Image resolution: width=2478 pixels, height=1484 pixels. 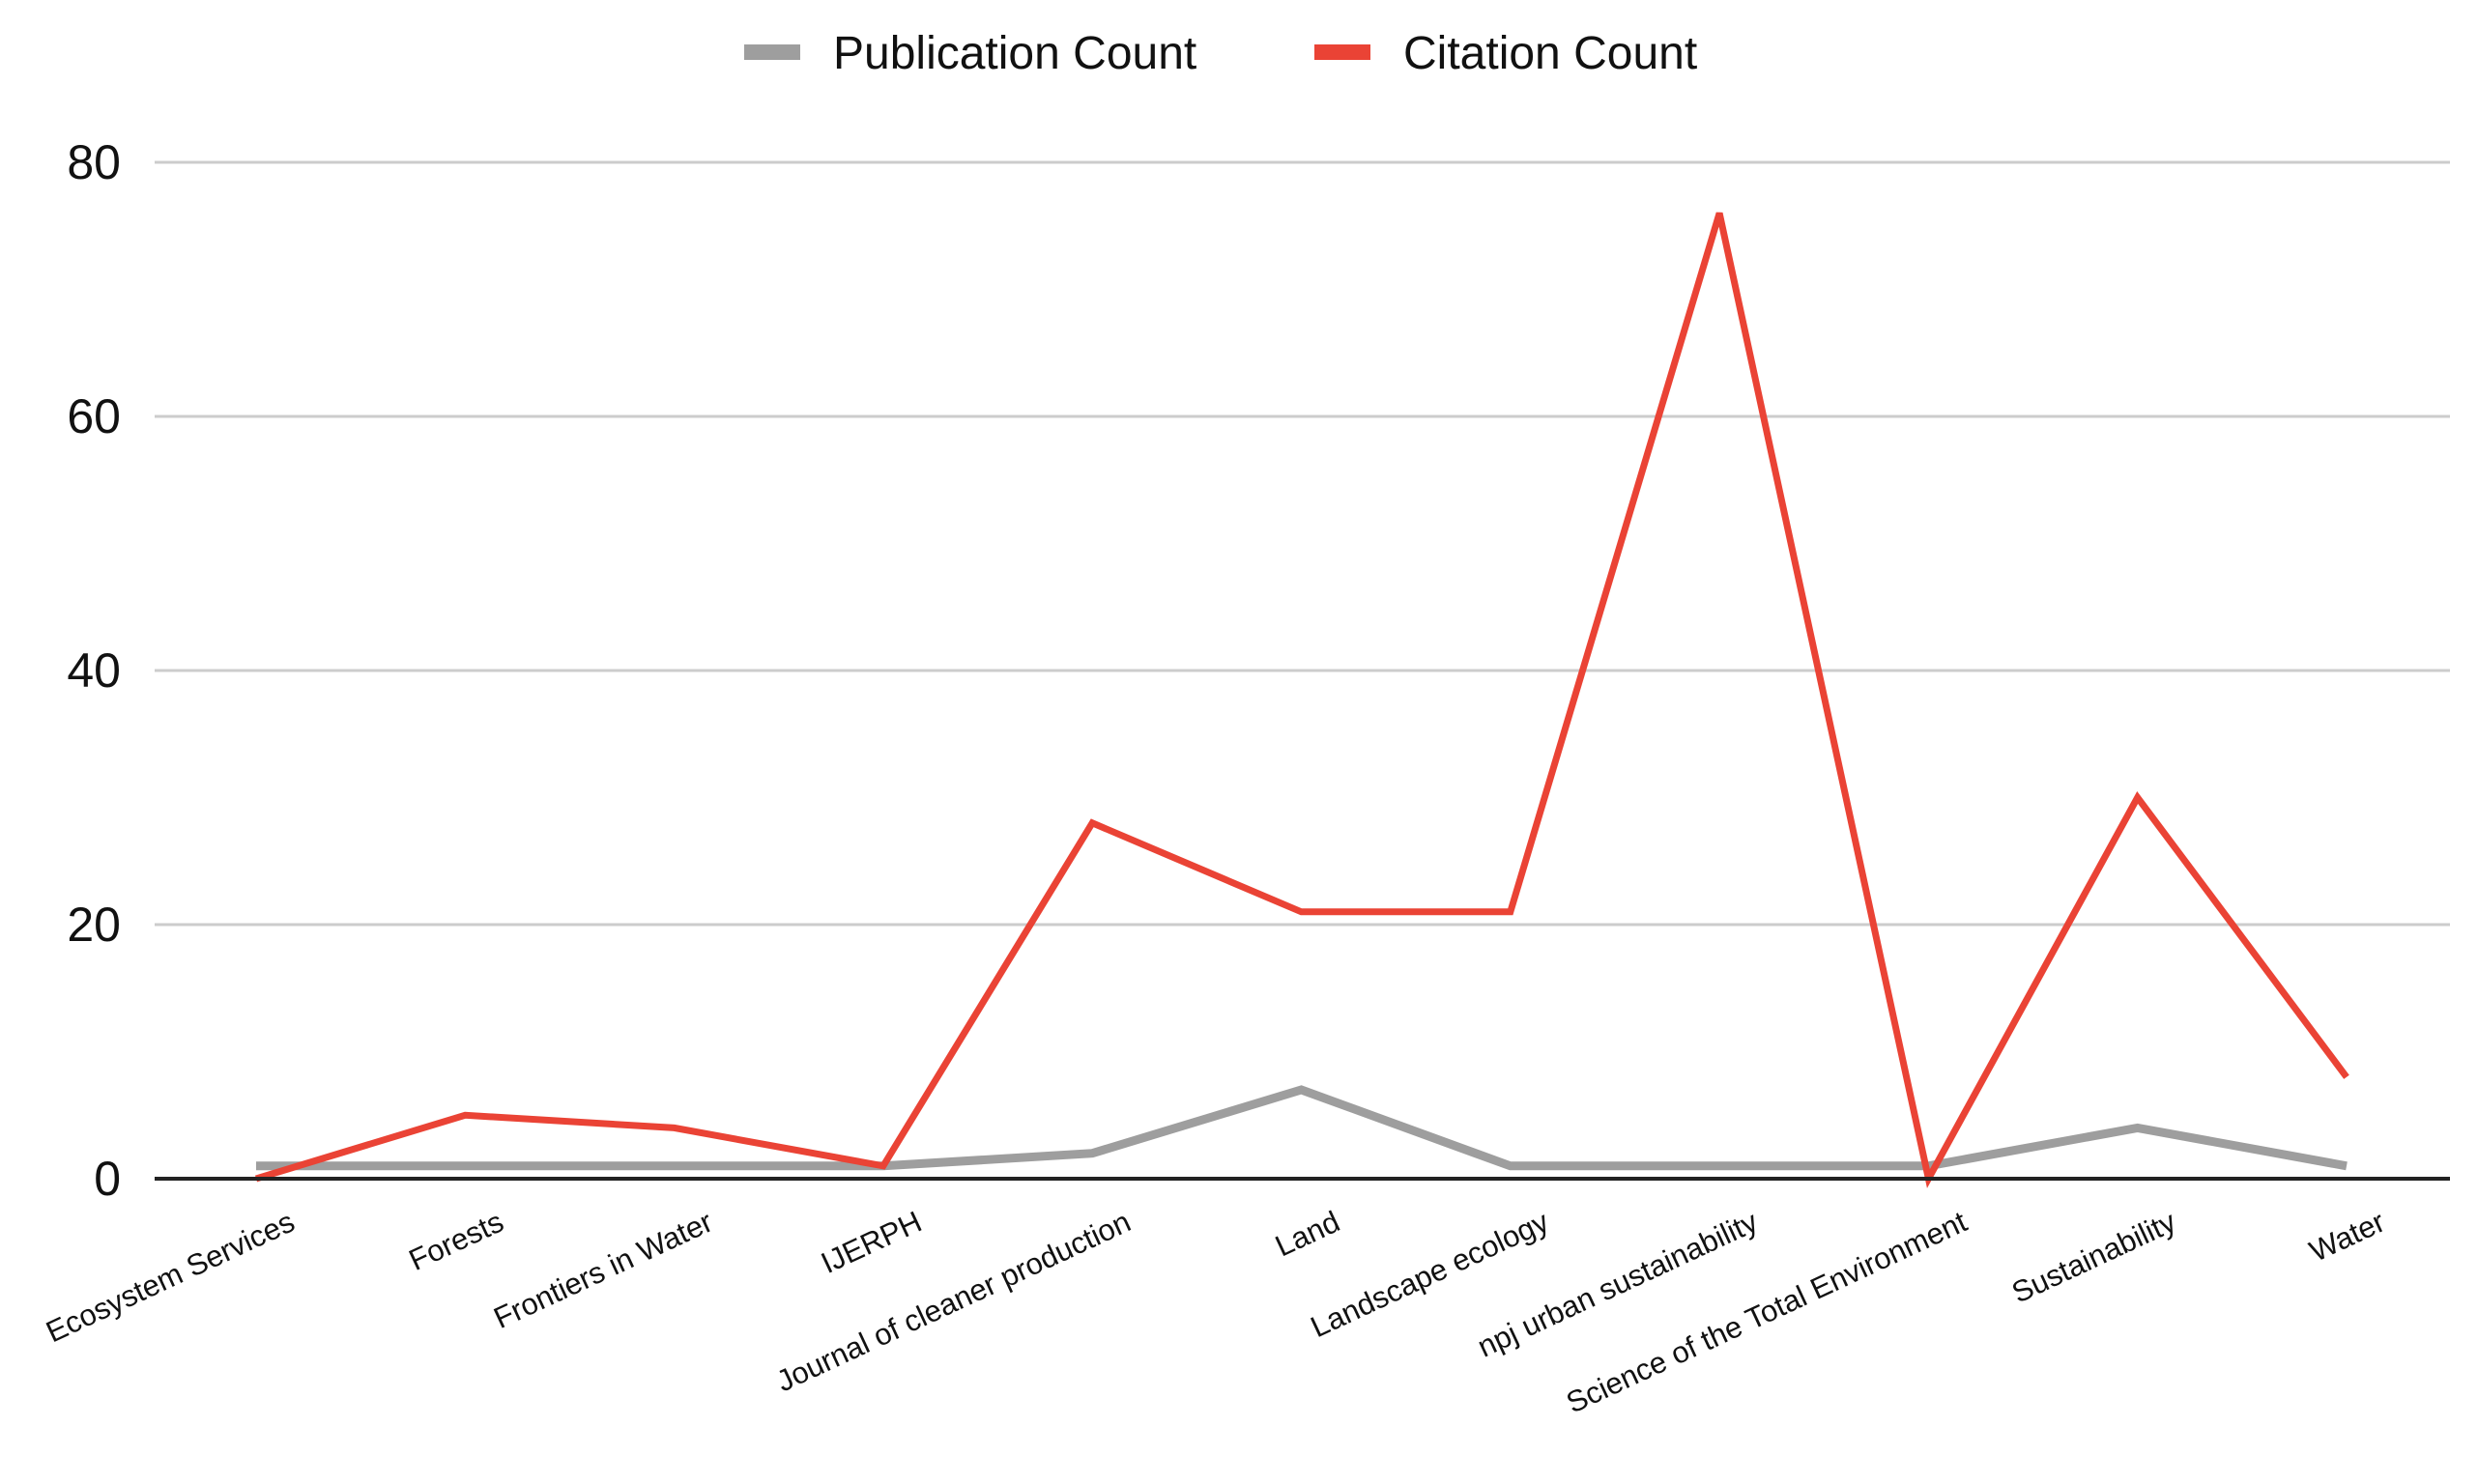 I want to click on x-tick-label: Forests, so click(x=456, y=1241).